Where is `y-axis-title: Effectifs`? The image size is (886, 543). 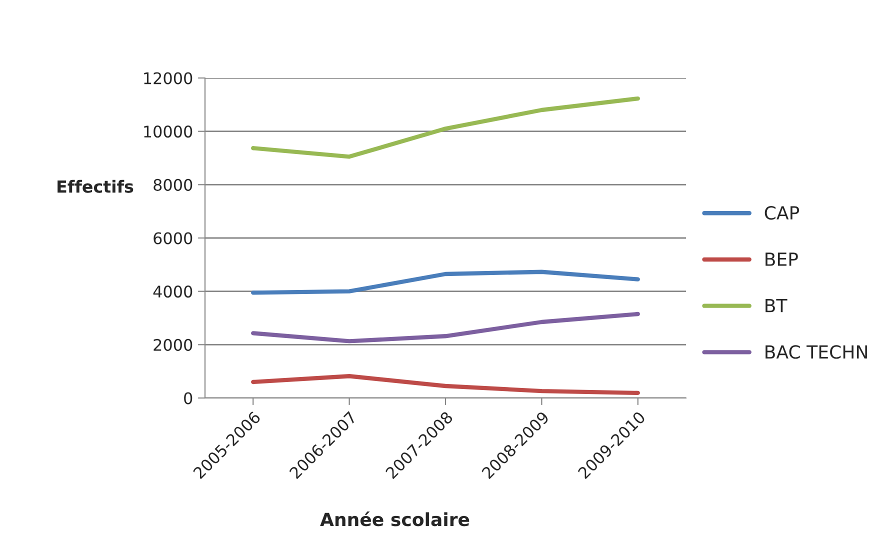 y-axis-title: Effectifs is located at coordinates (96, 186).